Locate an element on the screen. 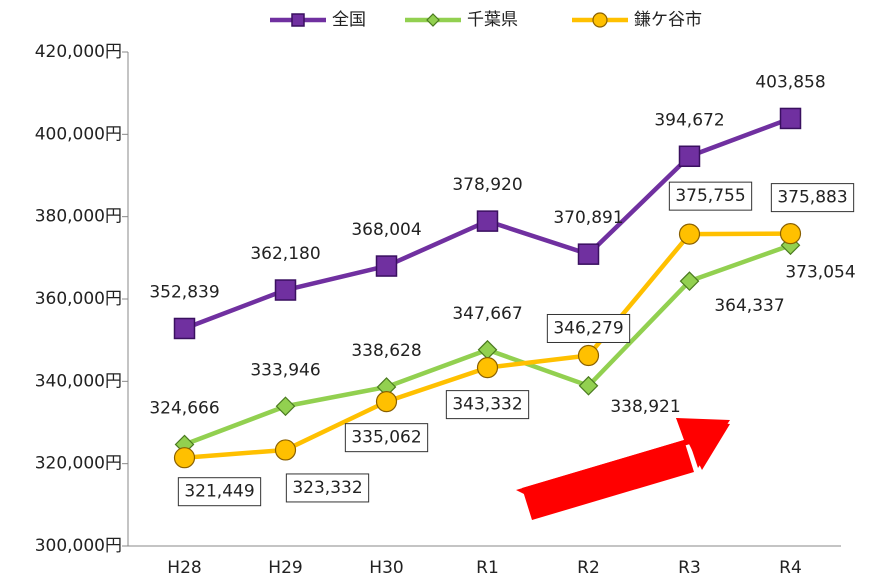  data-label: 352,839 is located at coordinates (184, 292).